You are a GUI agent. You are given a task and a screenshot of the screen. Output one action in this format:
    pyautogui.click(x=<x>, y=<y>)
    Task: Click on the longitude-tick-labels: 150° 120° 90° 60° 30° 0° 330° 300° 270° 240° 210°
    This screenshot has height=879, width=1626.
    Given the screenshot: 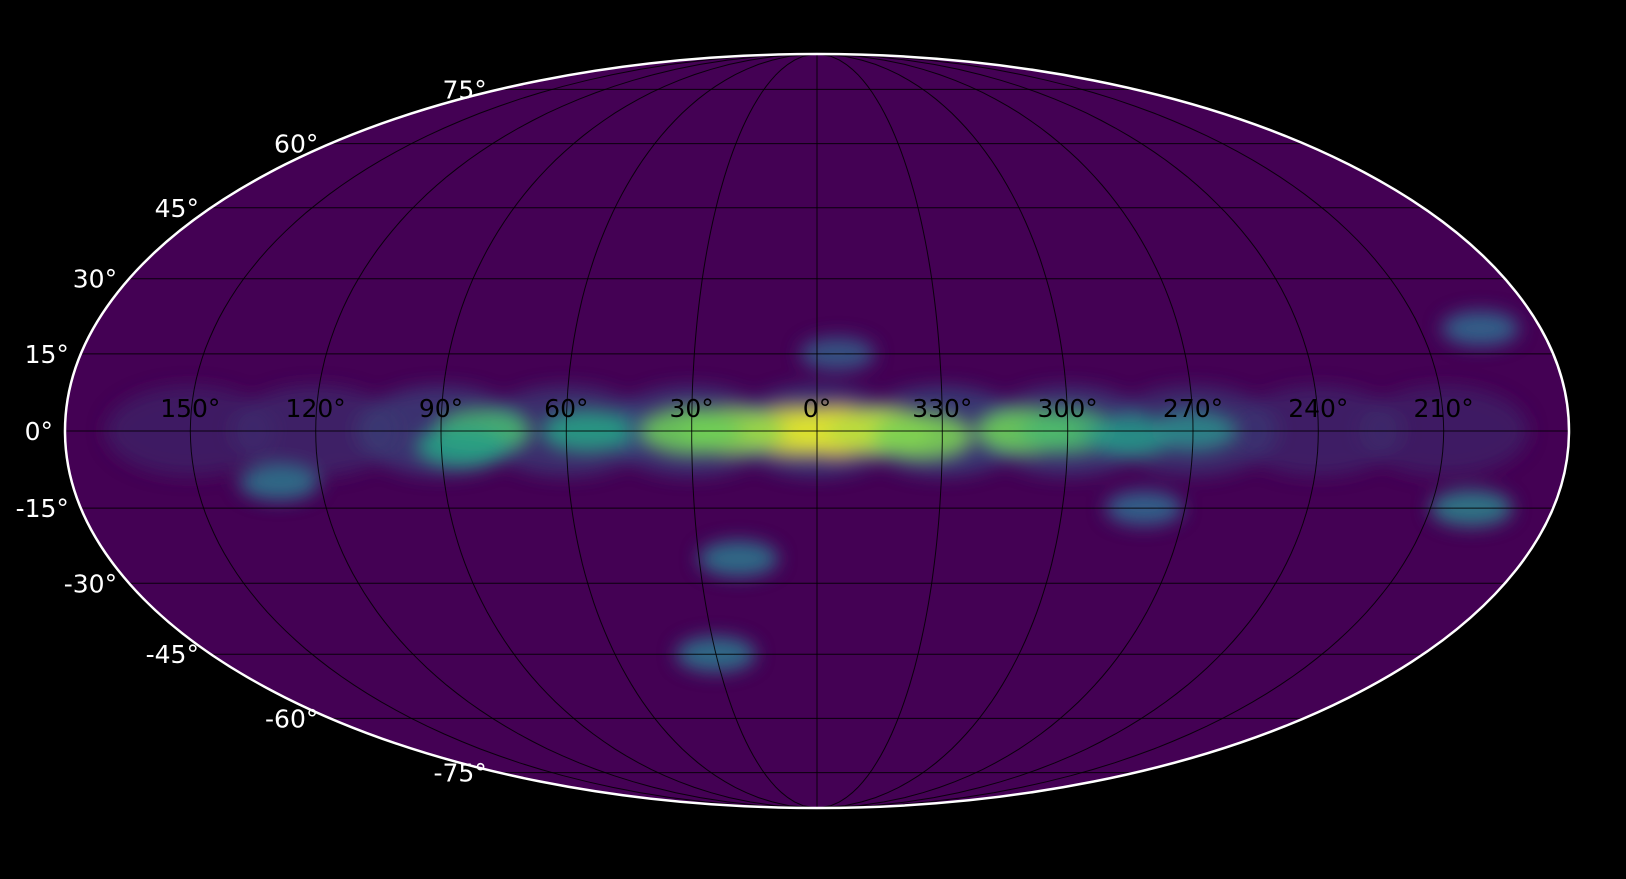 What is the action you would take?
    pyautogui.click(x=817, y=408)
    